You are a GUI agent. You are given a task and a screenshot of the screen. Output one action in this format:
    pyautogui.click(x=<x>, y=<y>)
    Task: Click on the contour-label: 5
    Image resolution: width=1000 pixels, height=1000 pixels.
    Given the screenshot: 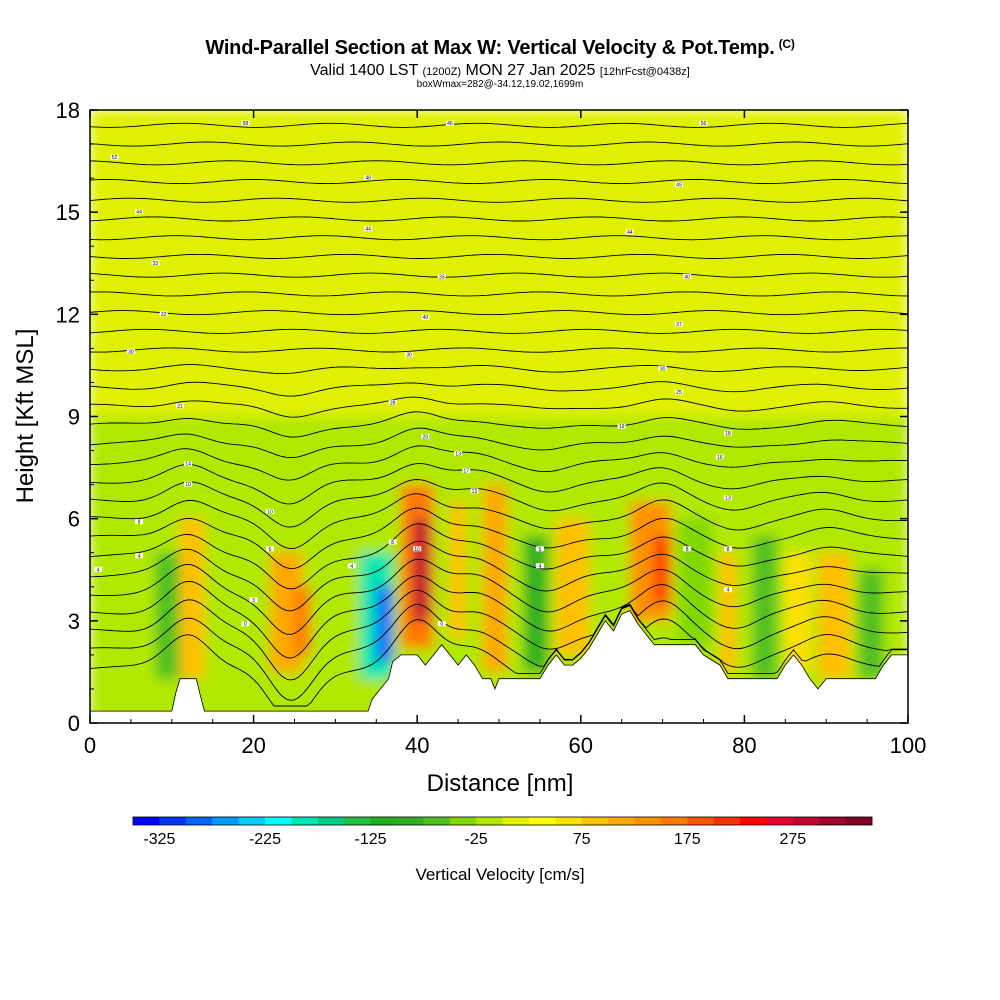 What is the action you would take?
    pyautogui.click(x=539, y=549)
    